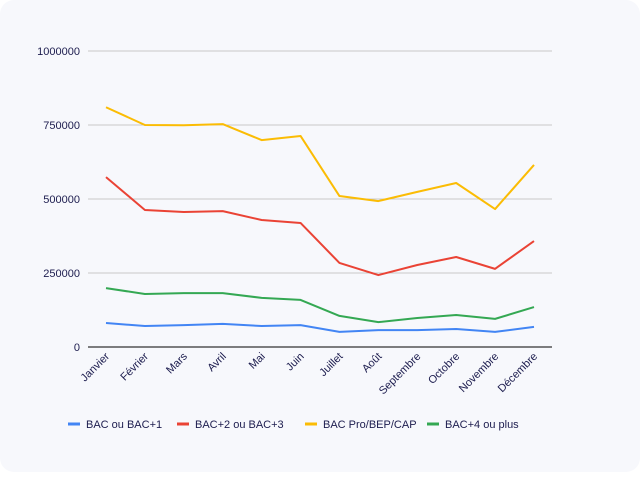 The image size is (640, 477). I want to click on x-tick-label: Décembre, so click(518, 373).